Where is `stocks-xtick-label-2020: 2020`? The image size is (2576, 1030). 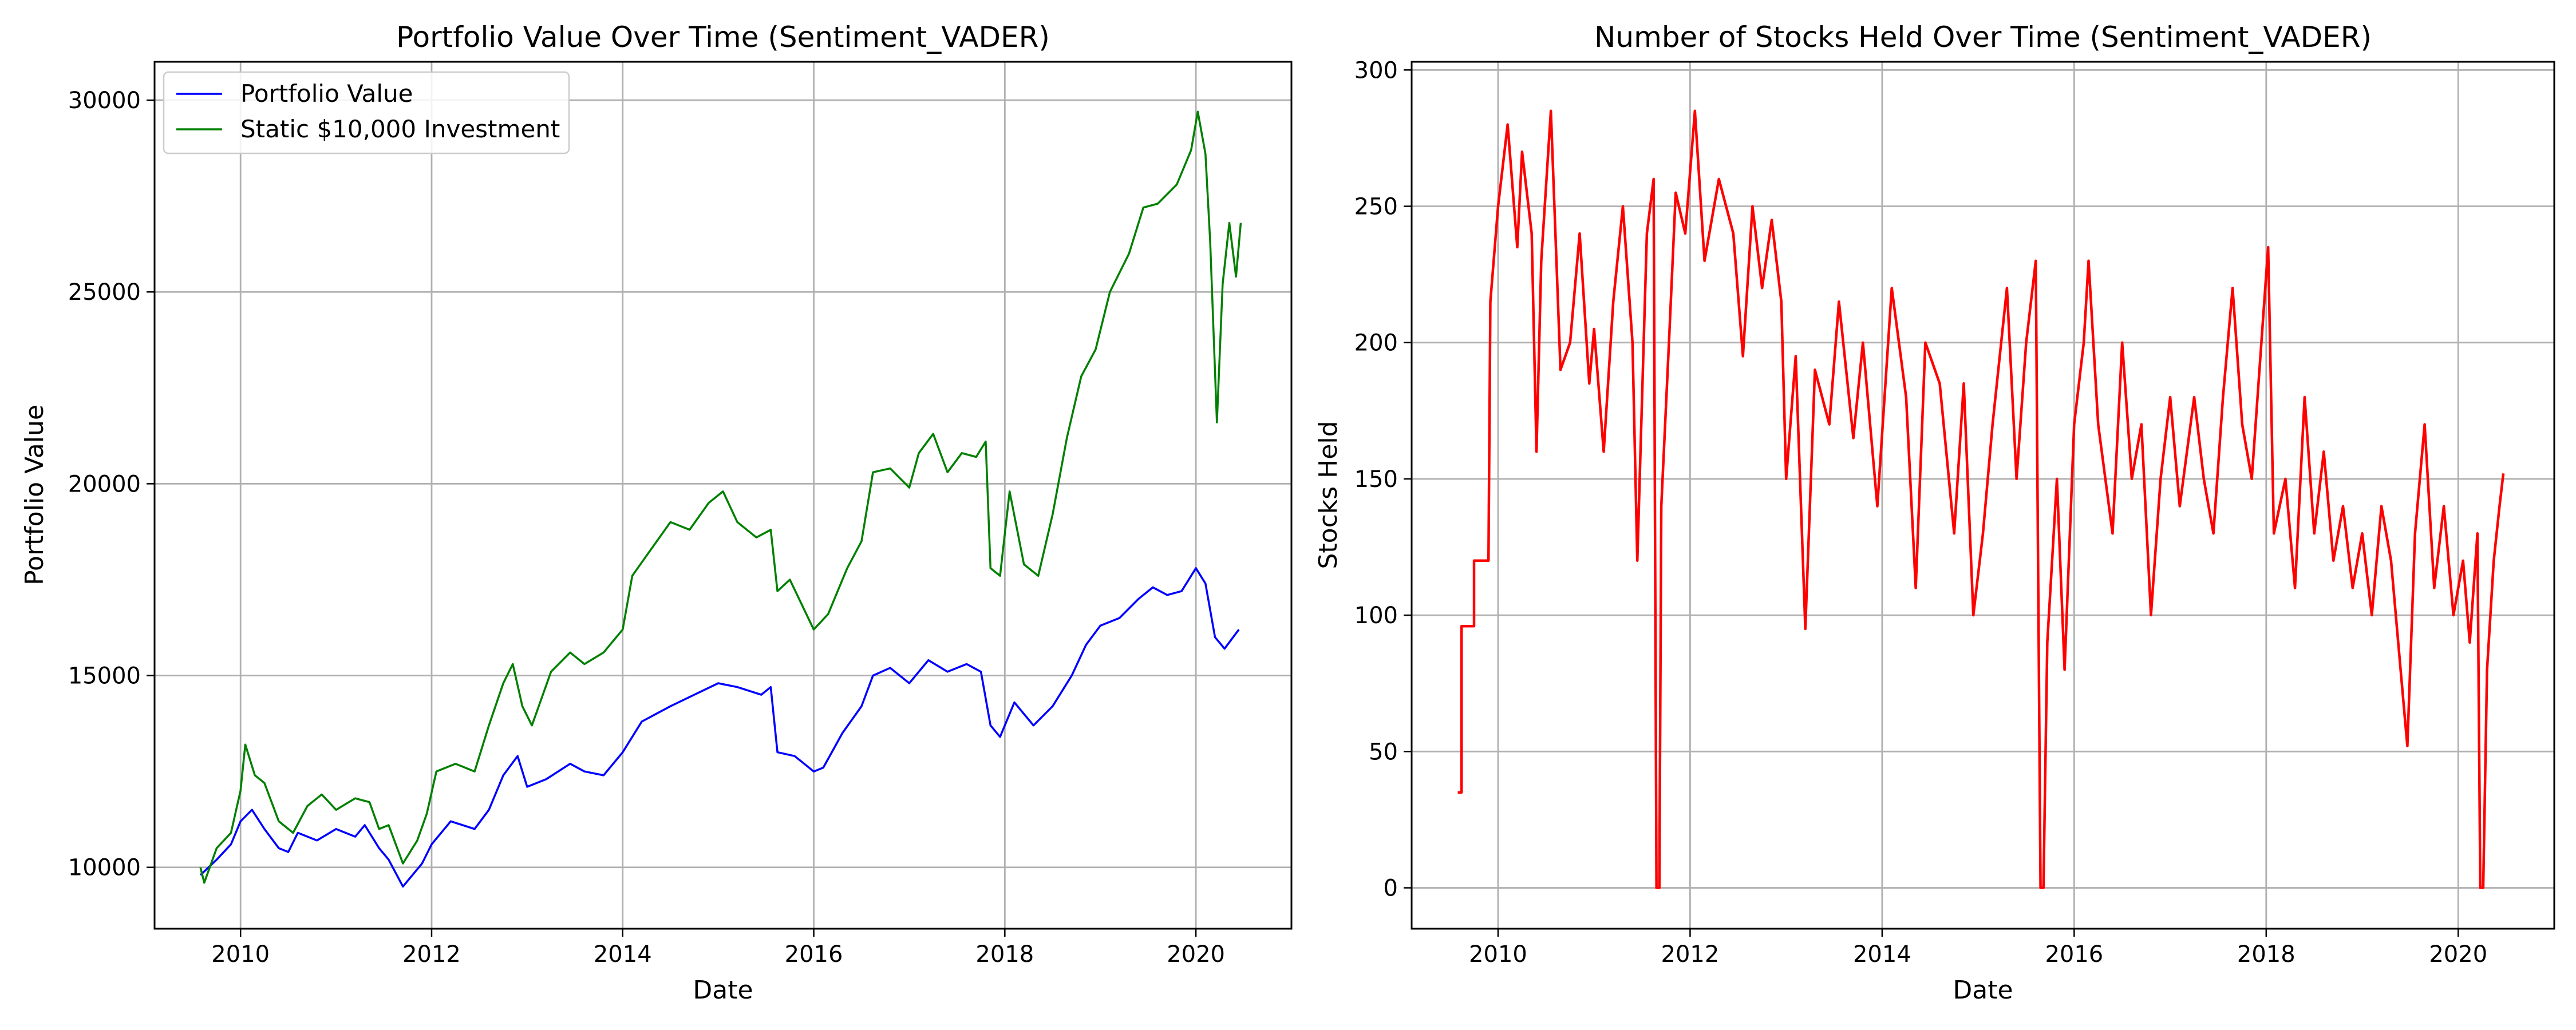 stocks-xtick-label-2020: 2020 is located at coordinates (2458, 954).